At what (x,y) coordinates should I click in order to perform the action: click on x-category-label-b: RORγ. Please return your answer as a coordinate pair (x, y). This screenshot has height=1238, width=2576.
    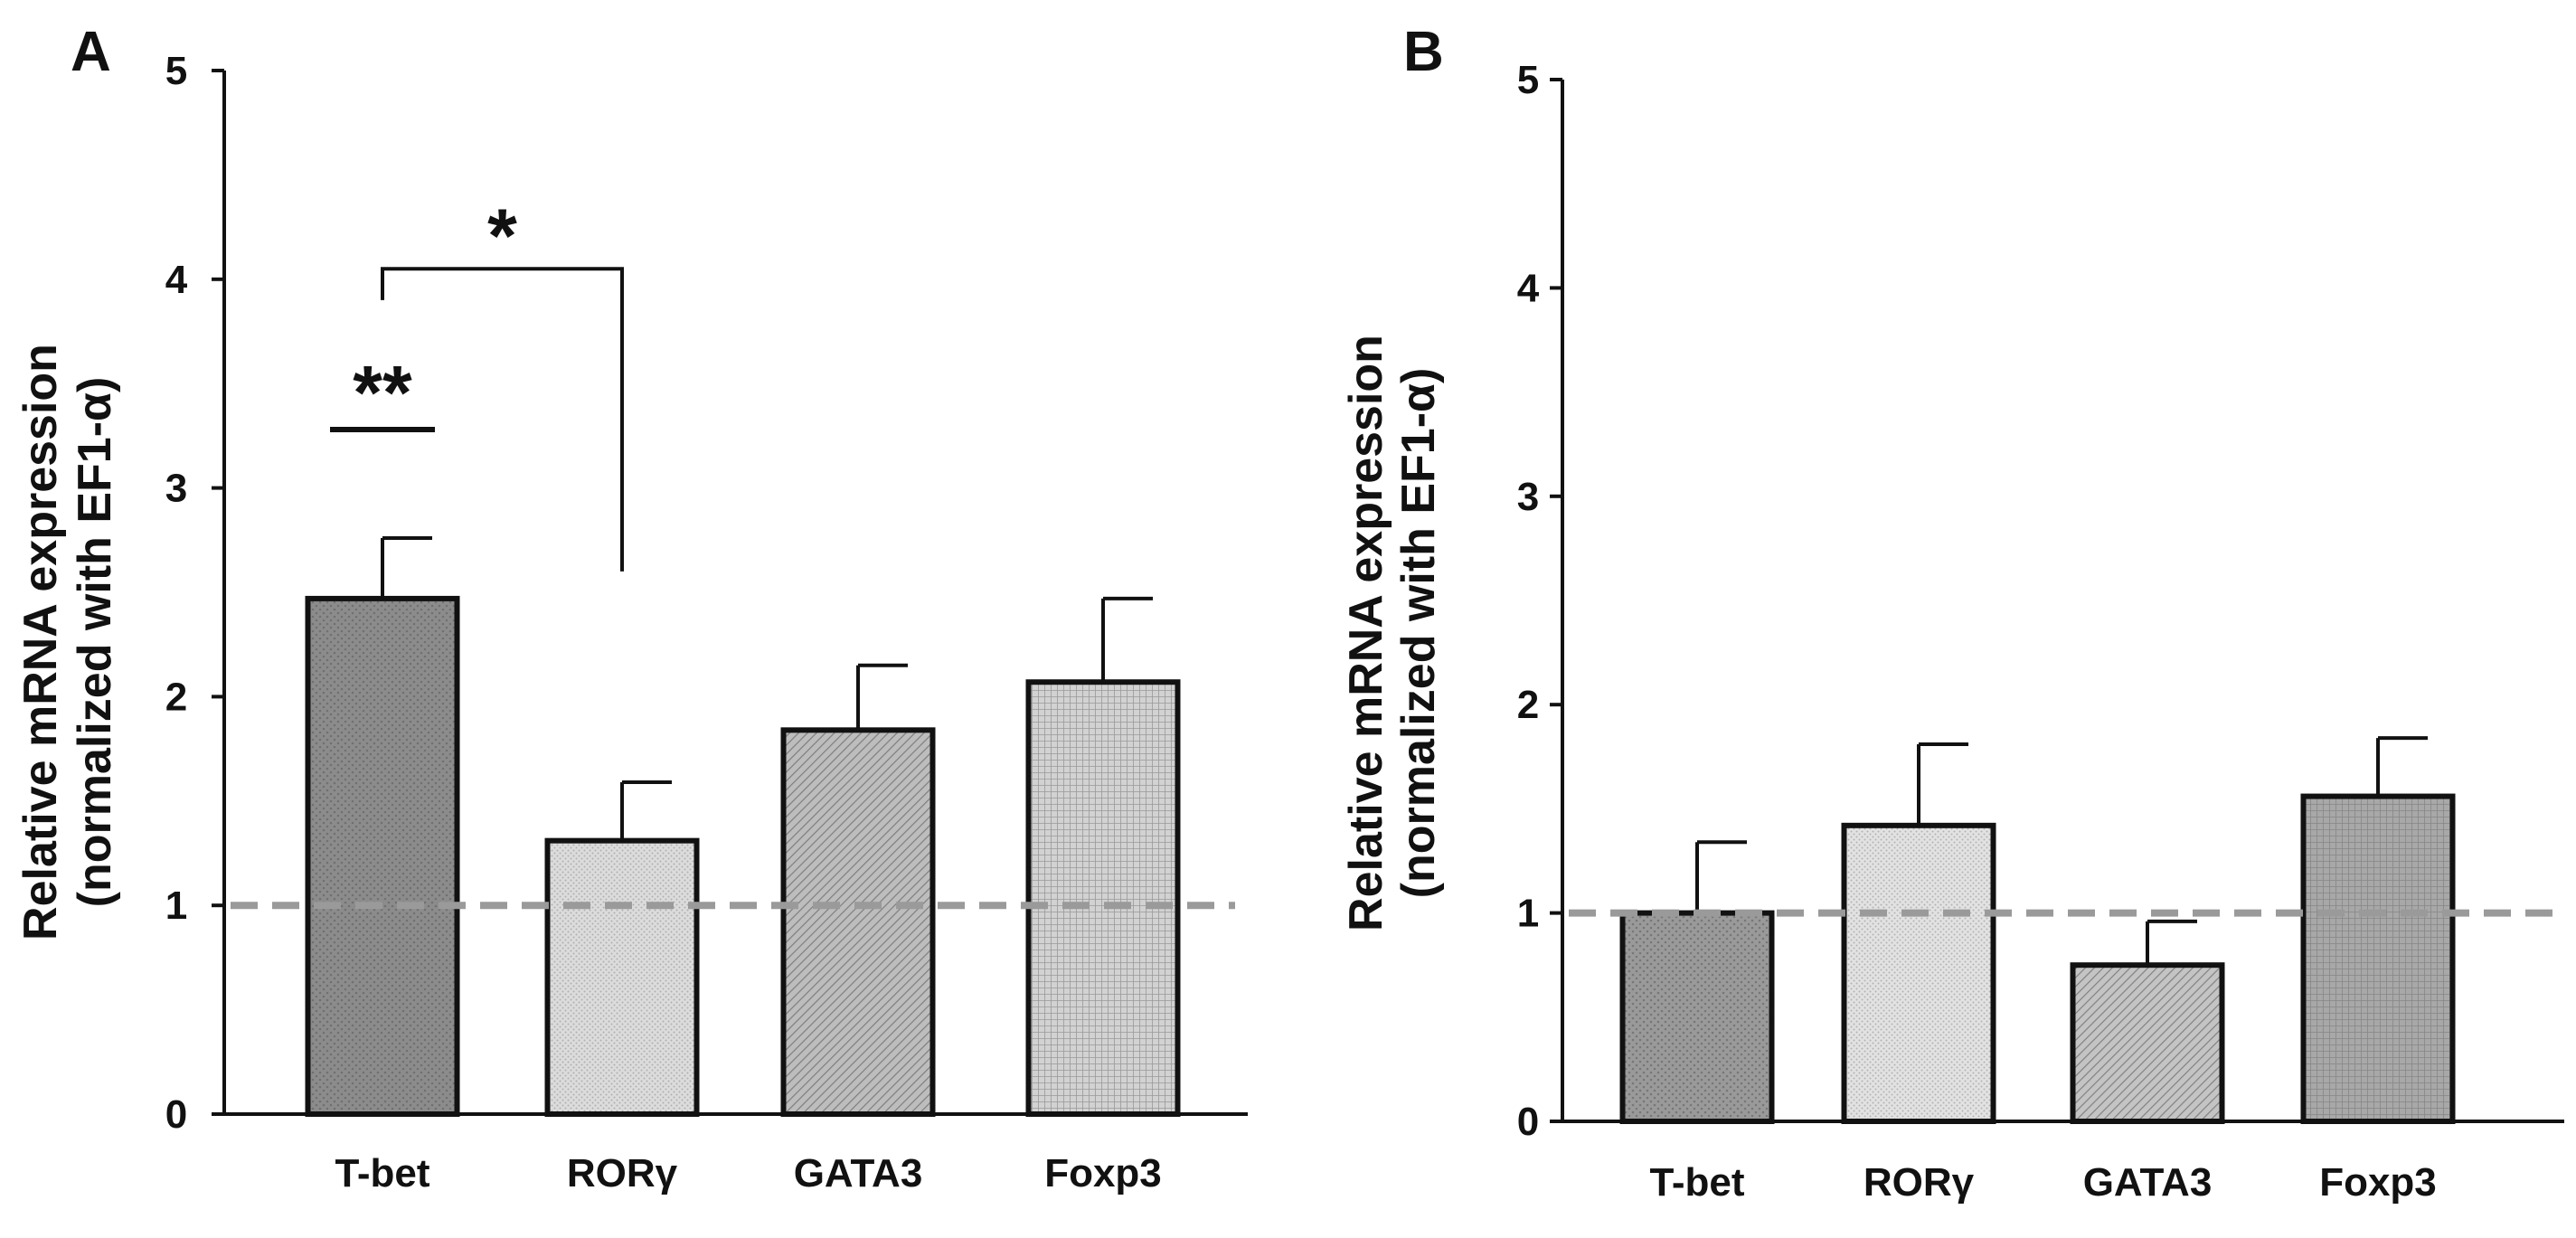
    Looking at the image, I should click on (1920, 1182).